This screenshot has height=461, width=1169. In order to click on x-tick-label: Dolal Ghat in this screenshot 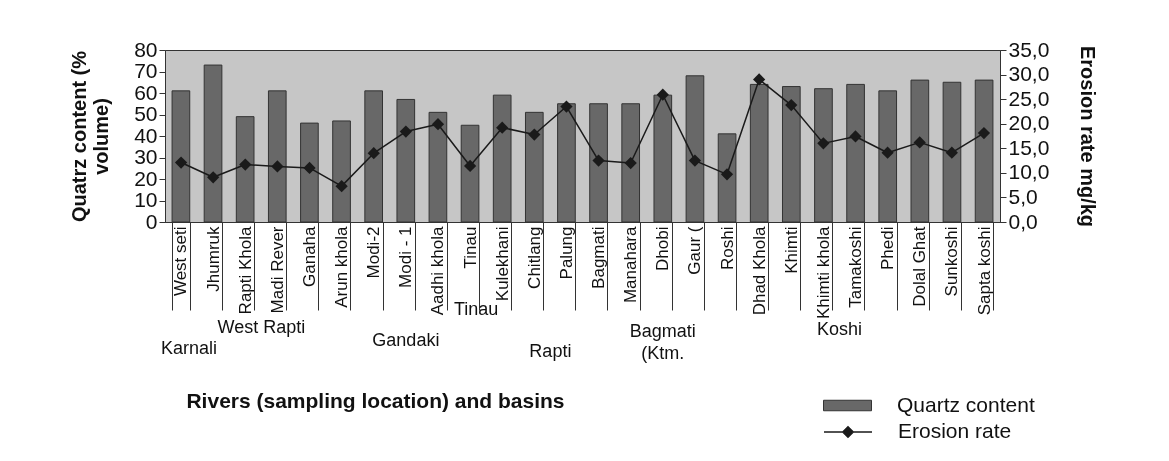, I will do `click(920, 266)`.